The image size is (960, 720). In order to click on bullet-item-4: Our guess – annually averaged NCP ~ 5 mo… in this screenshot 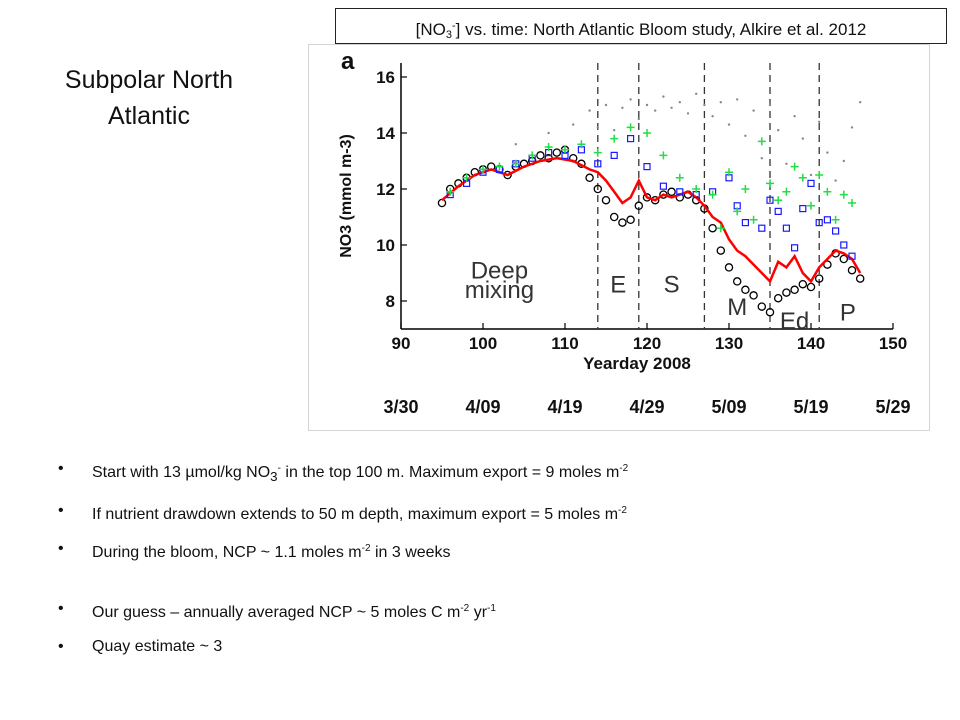, I will do `click(498, 611)`.